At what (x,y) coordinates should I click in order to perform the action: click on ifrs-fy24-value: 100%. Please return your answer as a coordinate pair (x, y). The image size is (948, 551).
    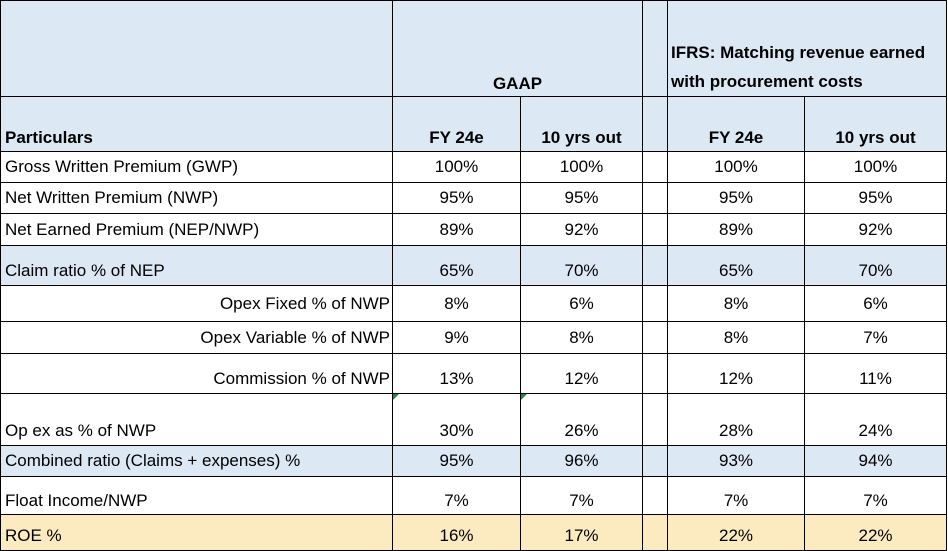
    Looking at the image, I should click on (736, 167).